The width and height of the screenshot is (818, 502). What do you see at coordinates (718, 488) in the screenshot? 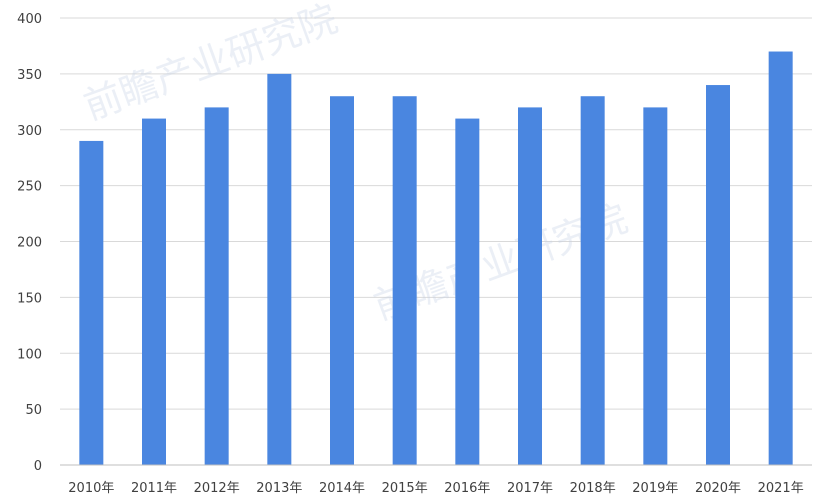
I see `x-tick-label: 2020年` at bounding box center [718, 488].